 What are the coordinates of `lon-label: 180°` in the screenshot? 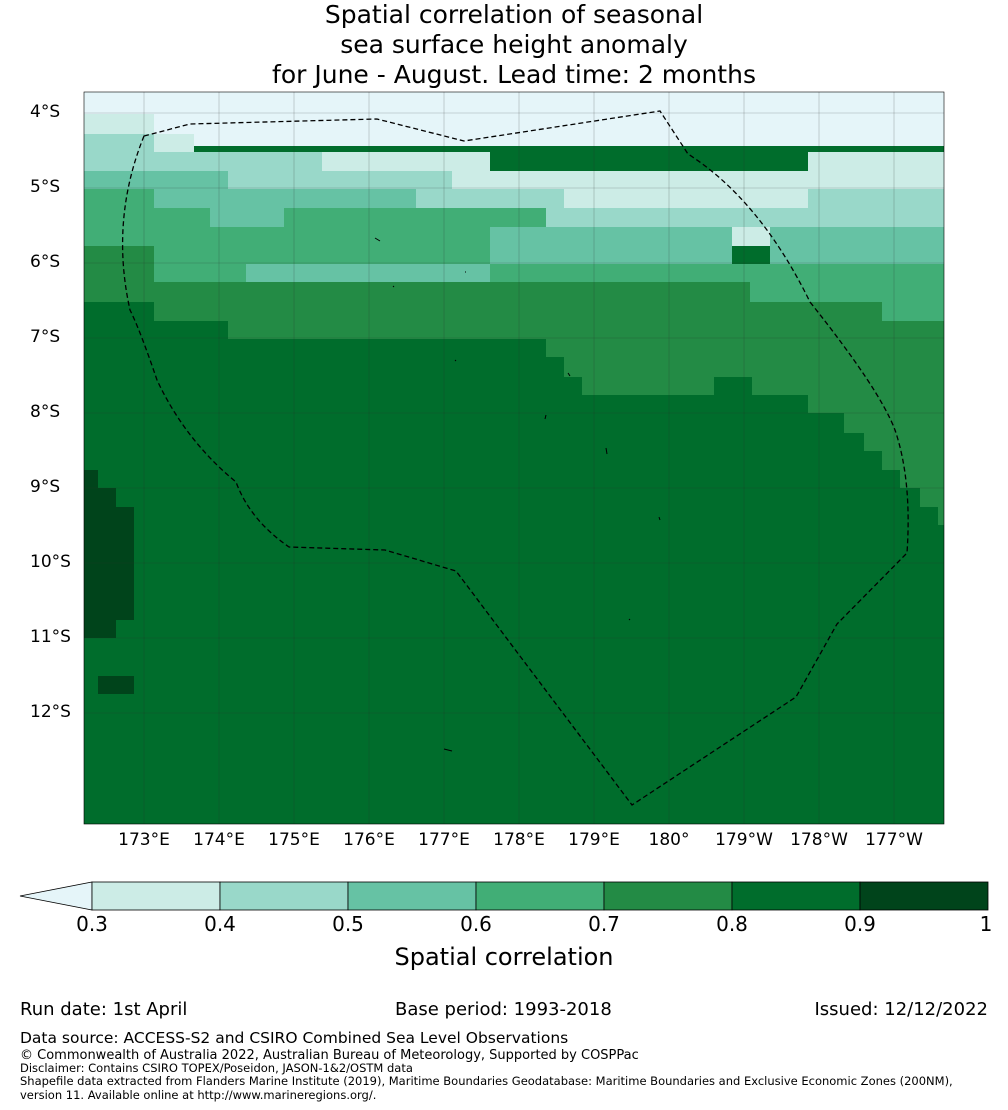 It's located at (669, 840).